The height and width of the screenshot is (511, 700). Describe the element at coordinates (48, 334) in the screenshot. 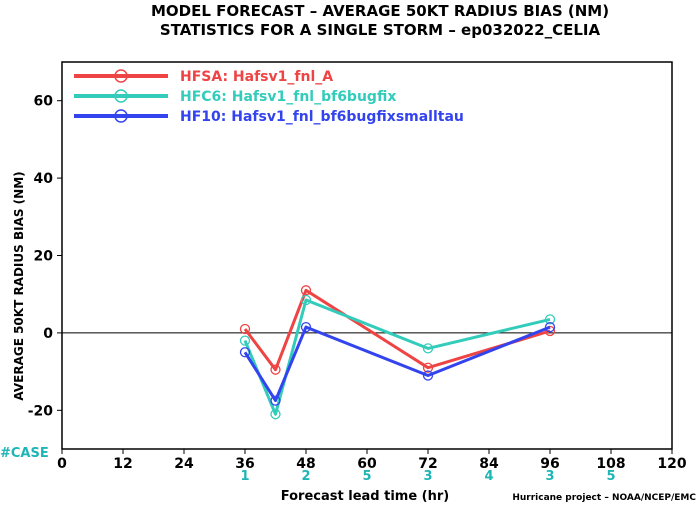

I see `y-tick-label: 0` at that location.